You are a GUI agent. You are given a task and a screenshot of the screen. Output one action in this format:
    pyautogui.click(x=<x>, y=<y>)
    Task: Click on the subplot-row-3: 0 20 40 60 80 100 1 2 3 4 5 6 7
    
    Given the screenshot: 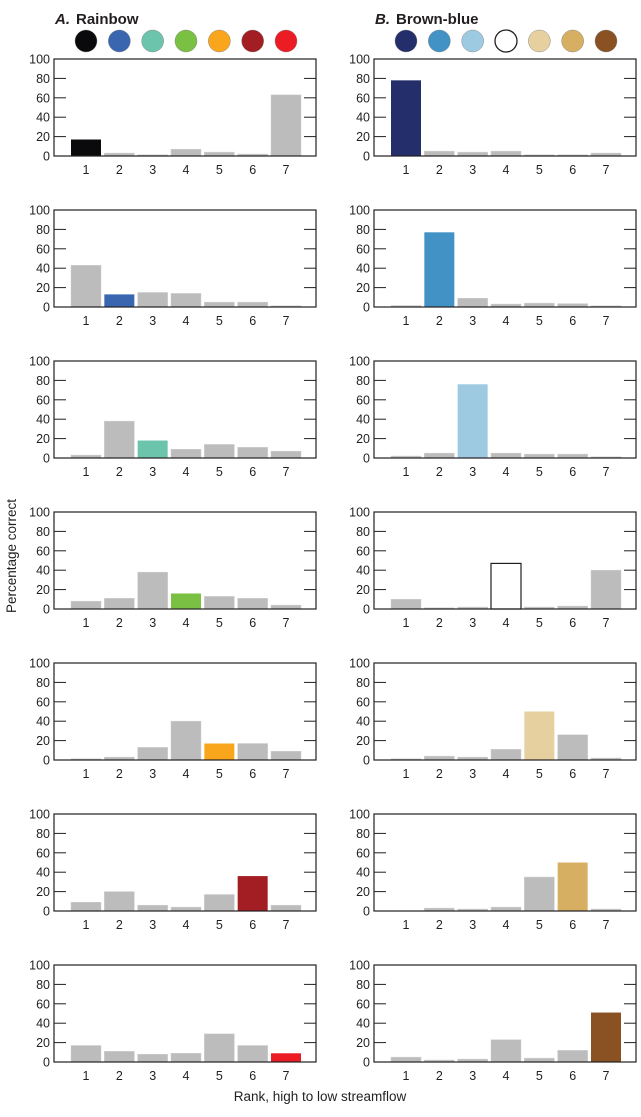 What is the action you would take?
    pyautogui.click(x=493, y=417)
    